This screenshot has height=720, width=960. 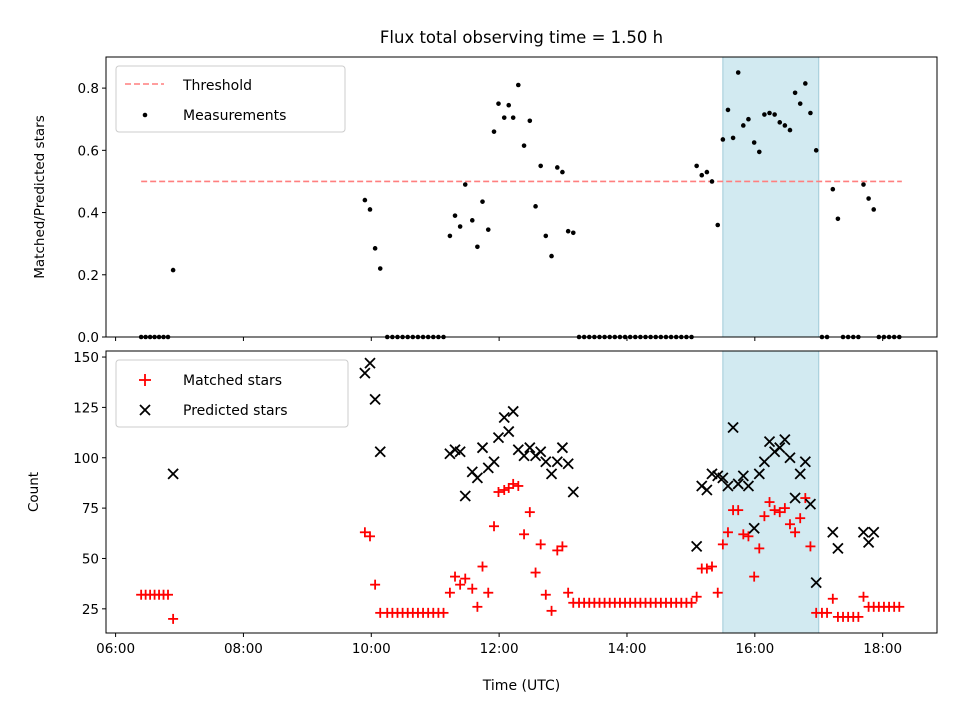 I want to click on legend-measurements-swatch, so click(x=145, y=115).